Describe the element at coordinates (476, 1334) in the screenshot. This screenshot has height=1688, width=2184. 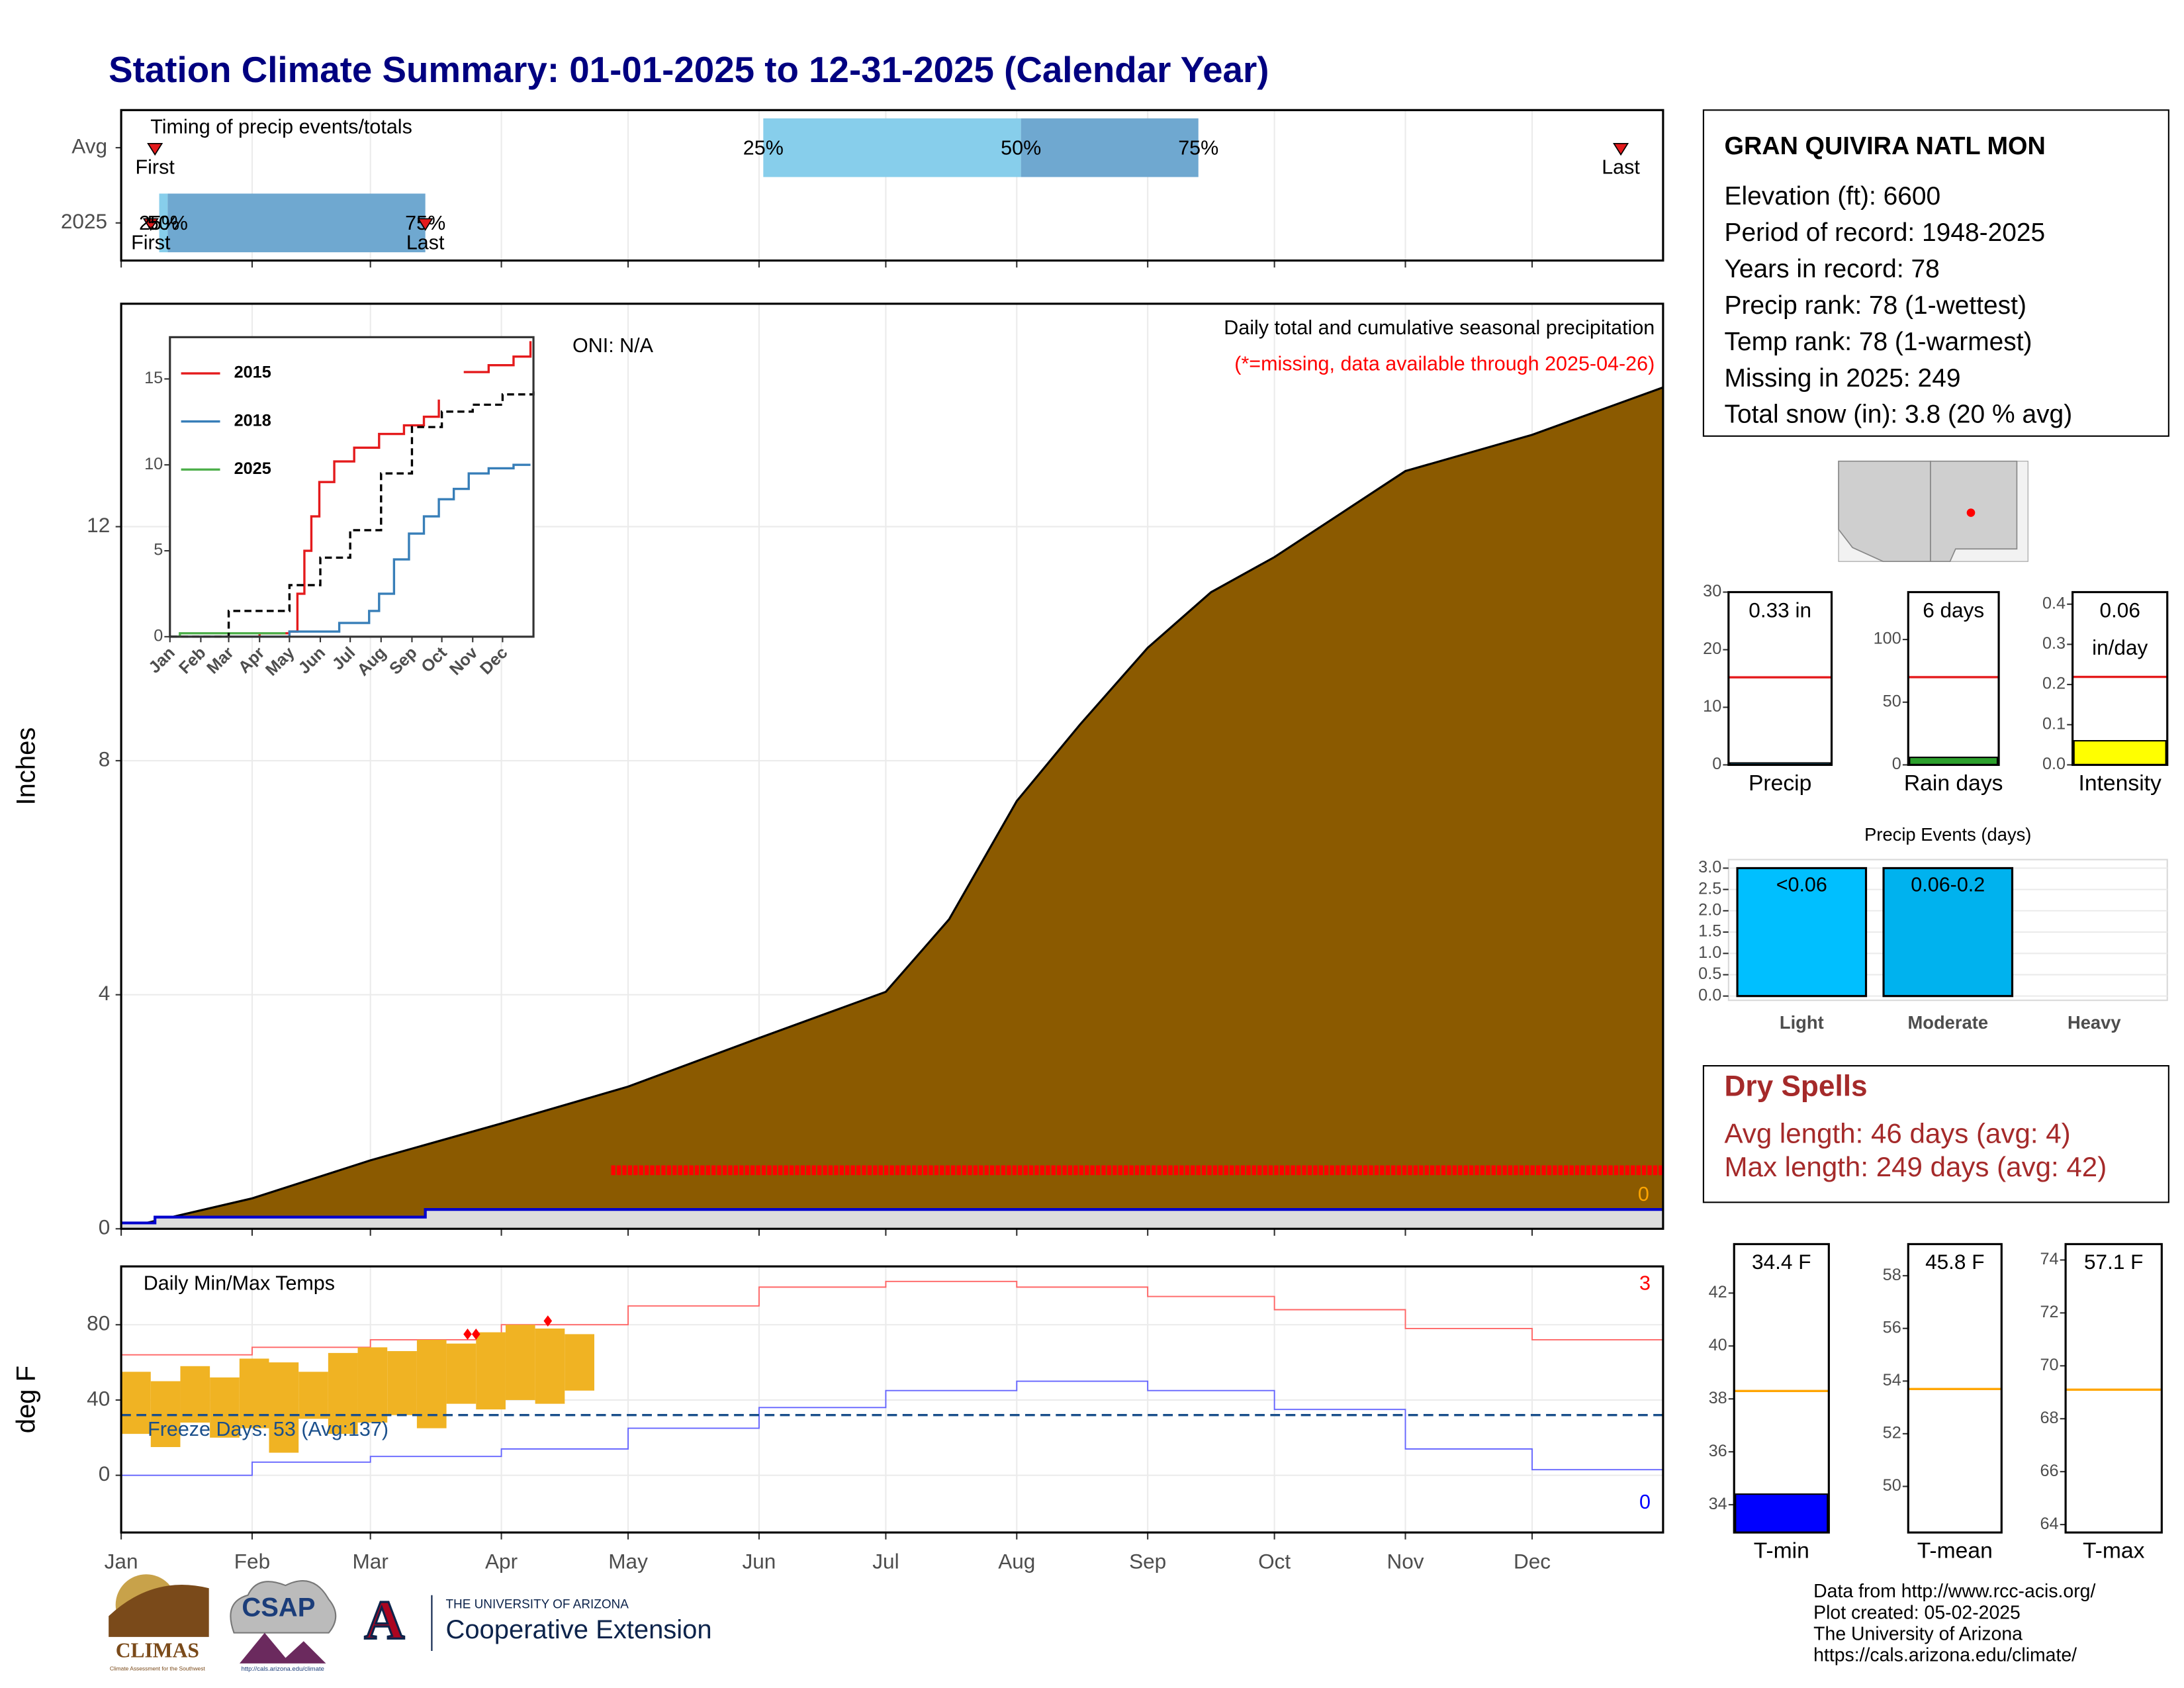
I see `record-high` at that location.